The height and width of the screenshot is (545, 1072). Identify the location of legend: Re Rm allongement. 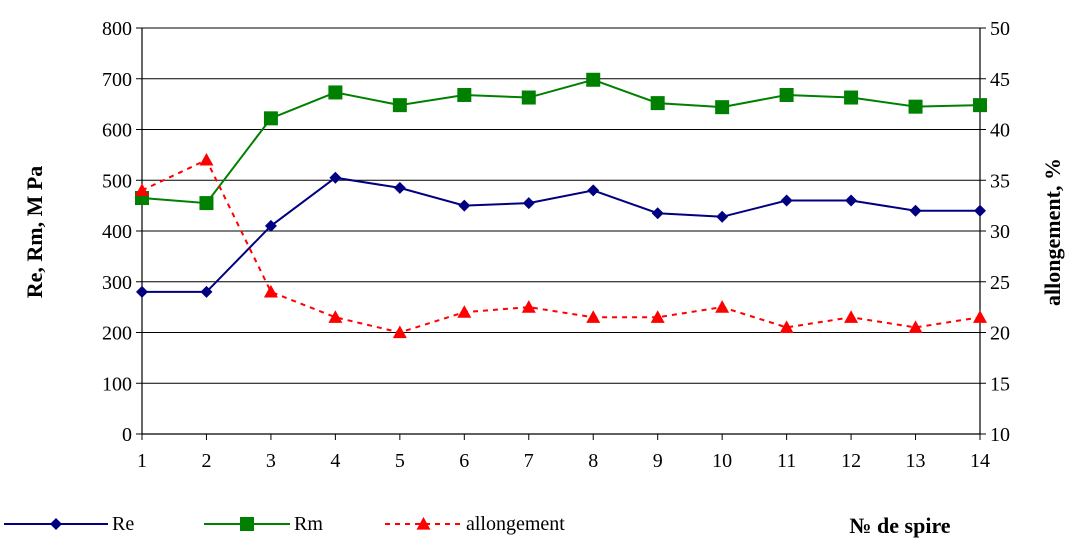
(284, 524).